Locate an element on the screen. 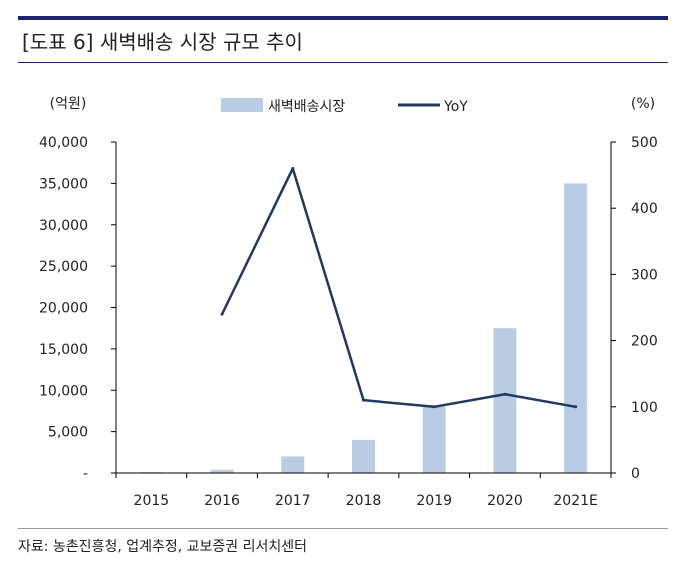  right-tick-label: 500 is located at coordinates (644, 143).